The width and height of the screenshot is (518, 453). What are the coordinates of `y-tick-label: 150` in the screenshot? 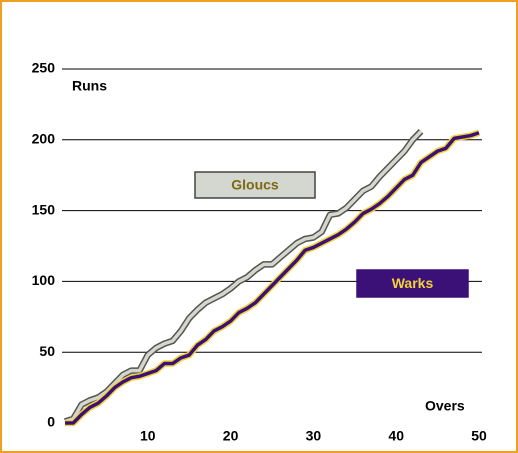 It's located at (44, 209).